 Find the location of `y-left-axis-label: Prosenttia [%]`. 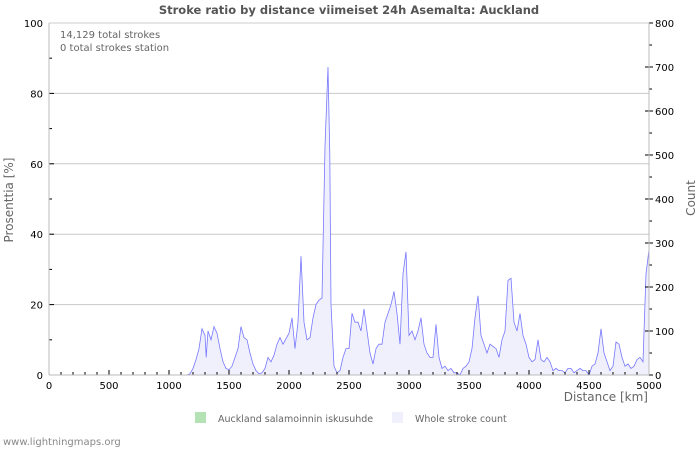

y-left-axis-label: Prosenttia [%] is located at coordinates (9, 200).